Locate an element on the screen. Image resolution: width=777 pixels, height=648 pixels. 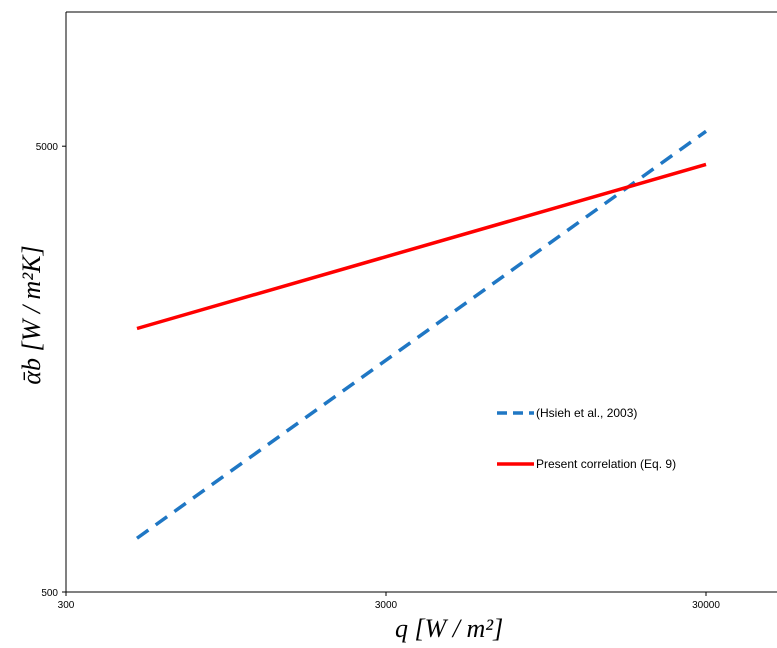
x-tick-label: 300 is located at coordinates (66, 605).